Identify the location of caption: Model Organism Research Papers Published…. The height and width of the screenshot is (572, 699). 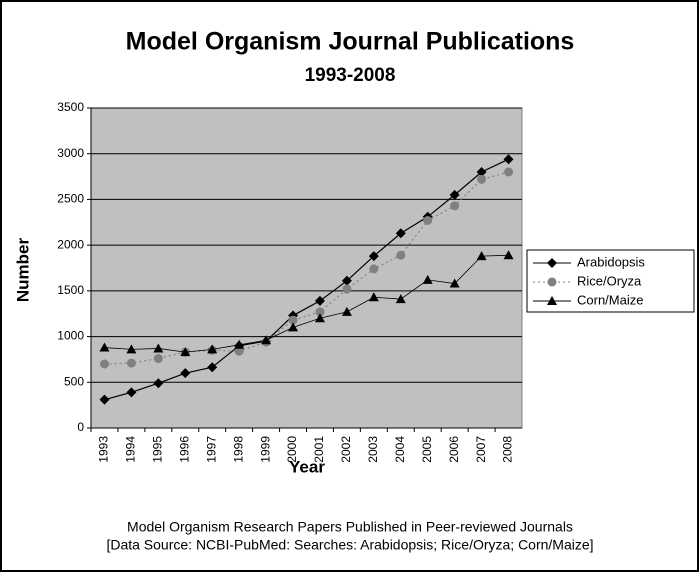
(350, 527).